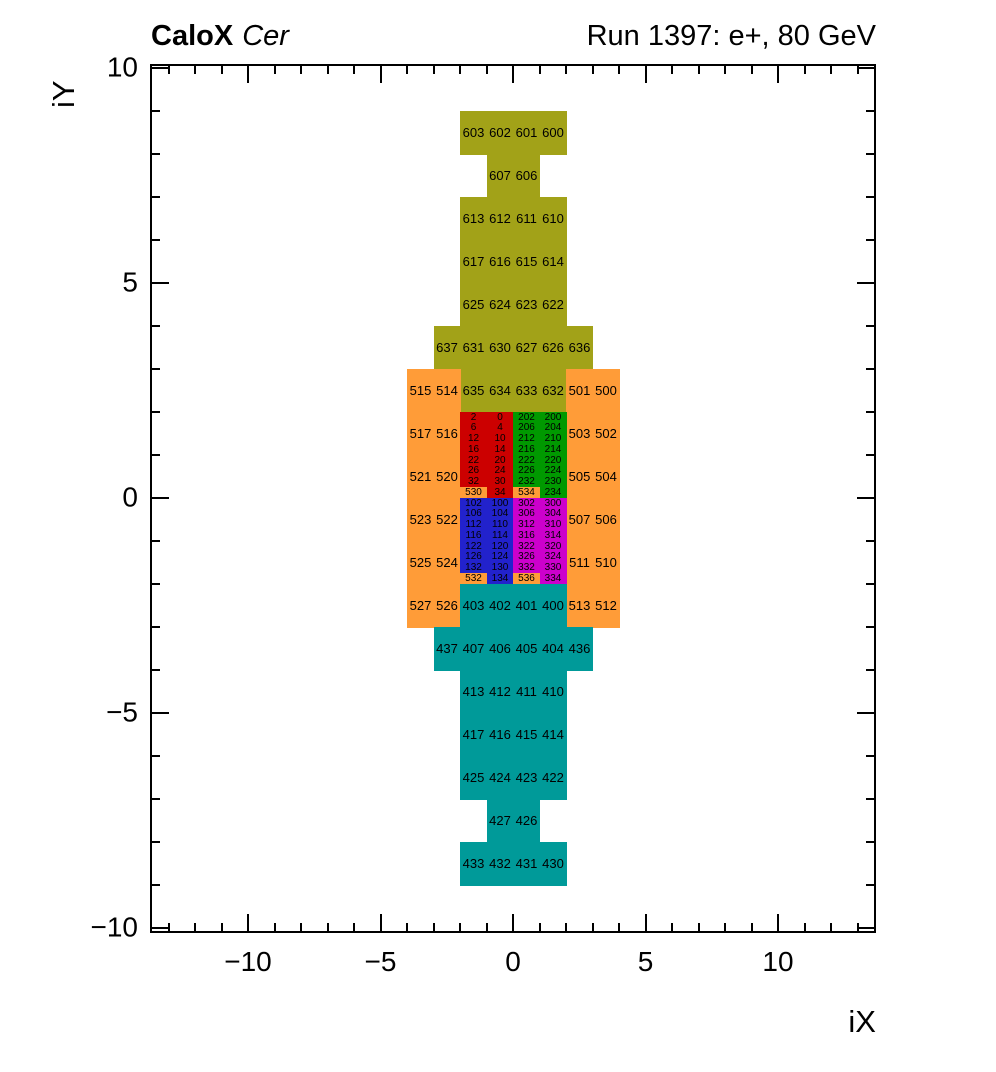  What do you see at coordinates (526, 579) in the screenshot?
I see `cell-536: 536` at bounding box center [526, 579].